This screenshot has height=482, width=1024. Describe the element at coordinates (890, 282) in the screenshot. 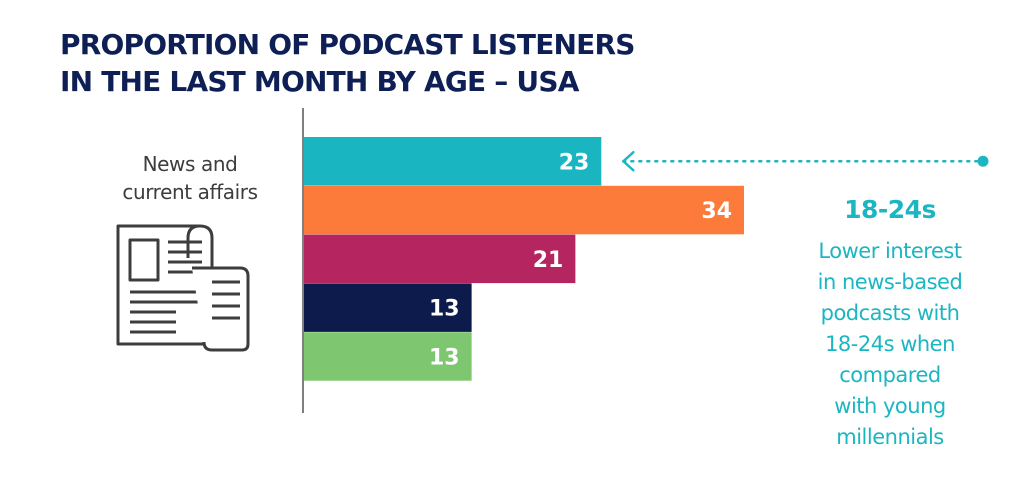

I see `annotation-line: in news-based` at that location.